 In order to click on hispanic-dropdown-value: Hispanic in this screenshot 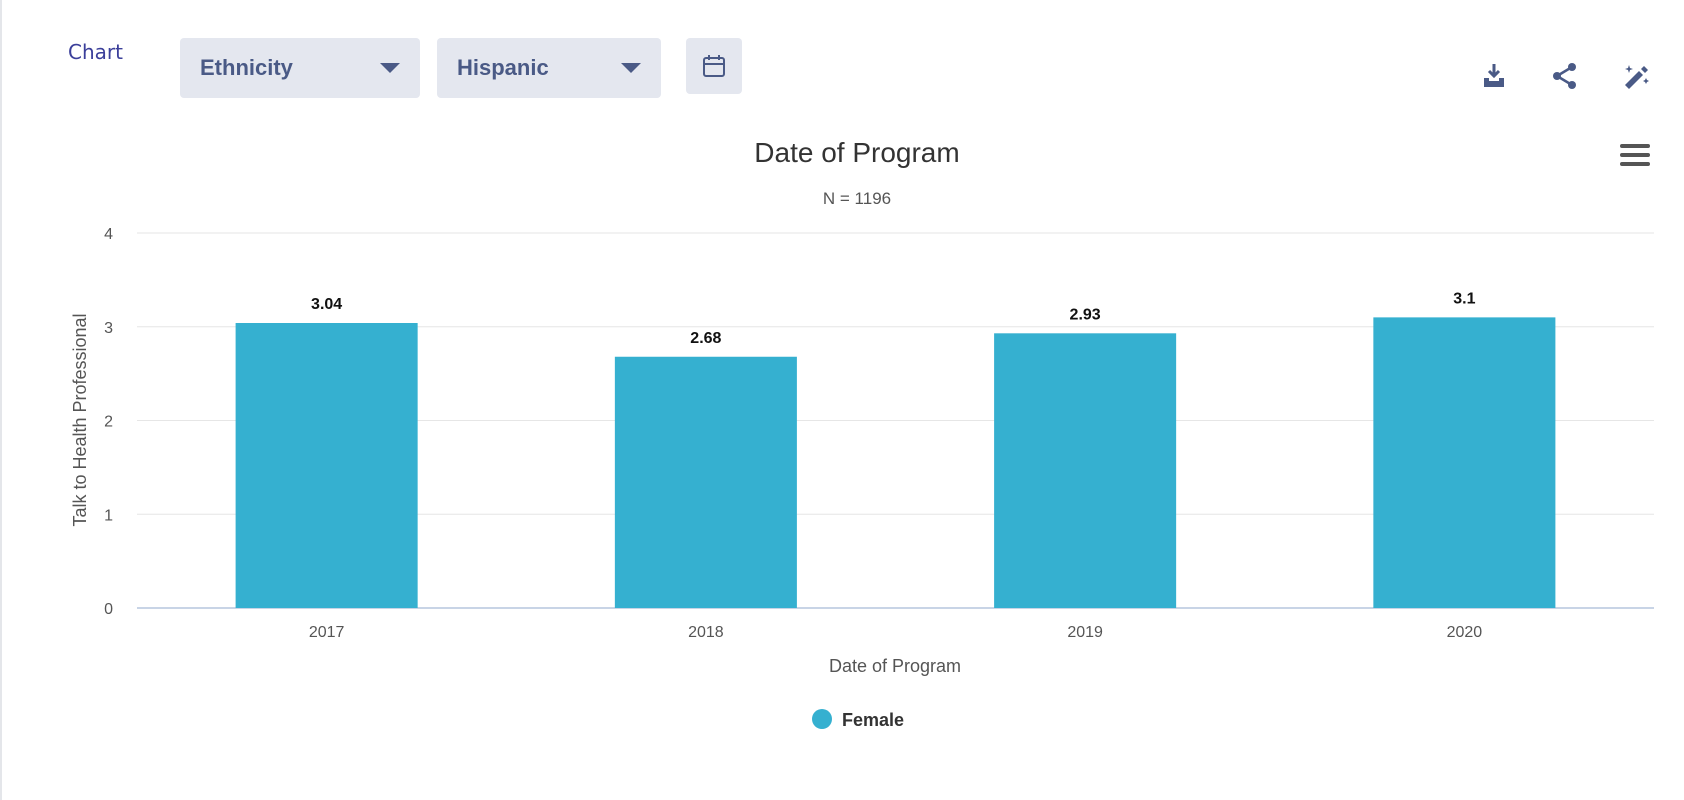, I will do `click(503, 67)`.